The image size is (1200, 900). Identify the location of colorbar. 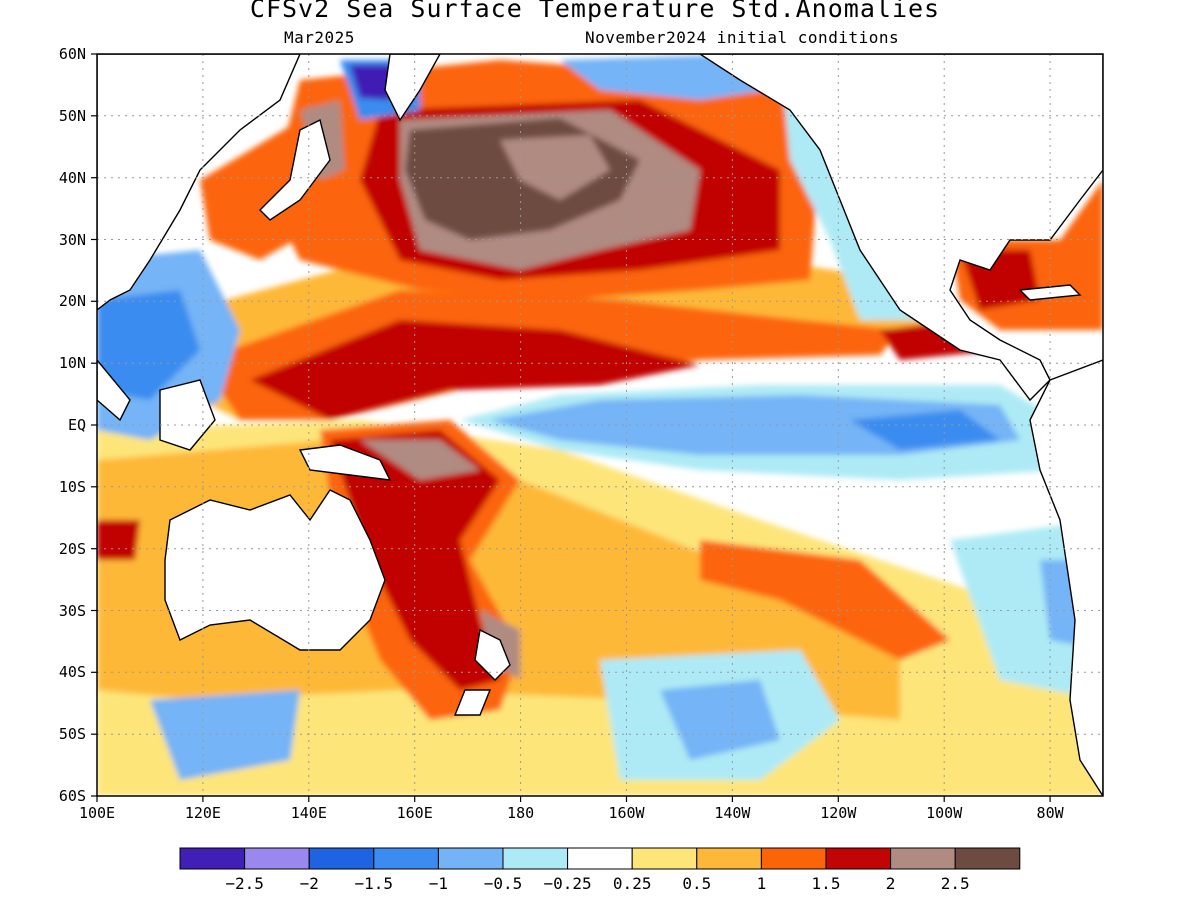
(600, 858).